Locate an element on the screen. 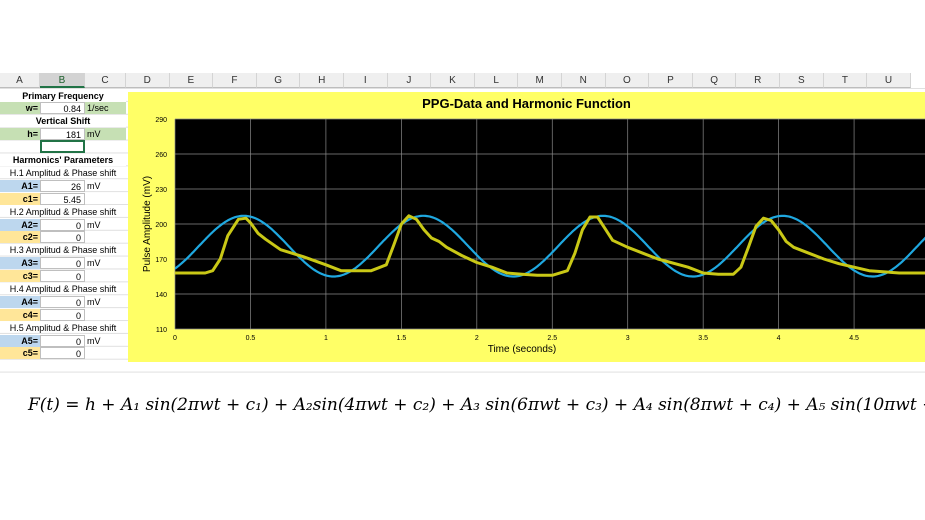 Image resolution: width=925 pixels, height=520 pixels. harmonic-4-title: H.4 Amplitud & Phase shift is located at coordinates (63, 289).